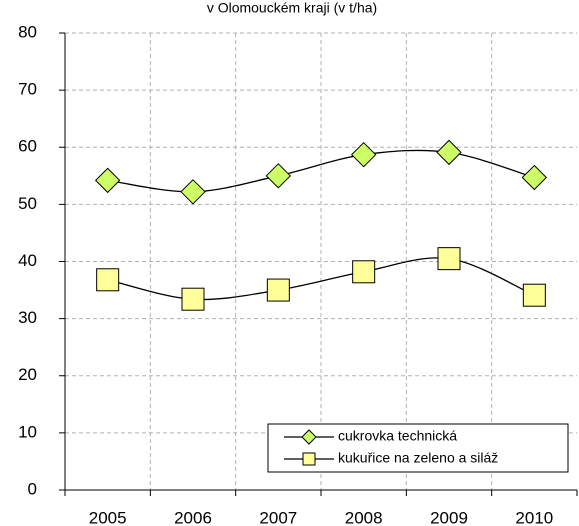 This screenshot has width=579, height=526. Describe the element at coordinates (27, 89) in the screenshot. I see `y-tick-label: 70` at that location.